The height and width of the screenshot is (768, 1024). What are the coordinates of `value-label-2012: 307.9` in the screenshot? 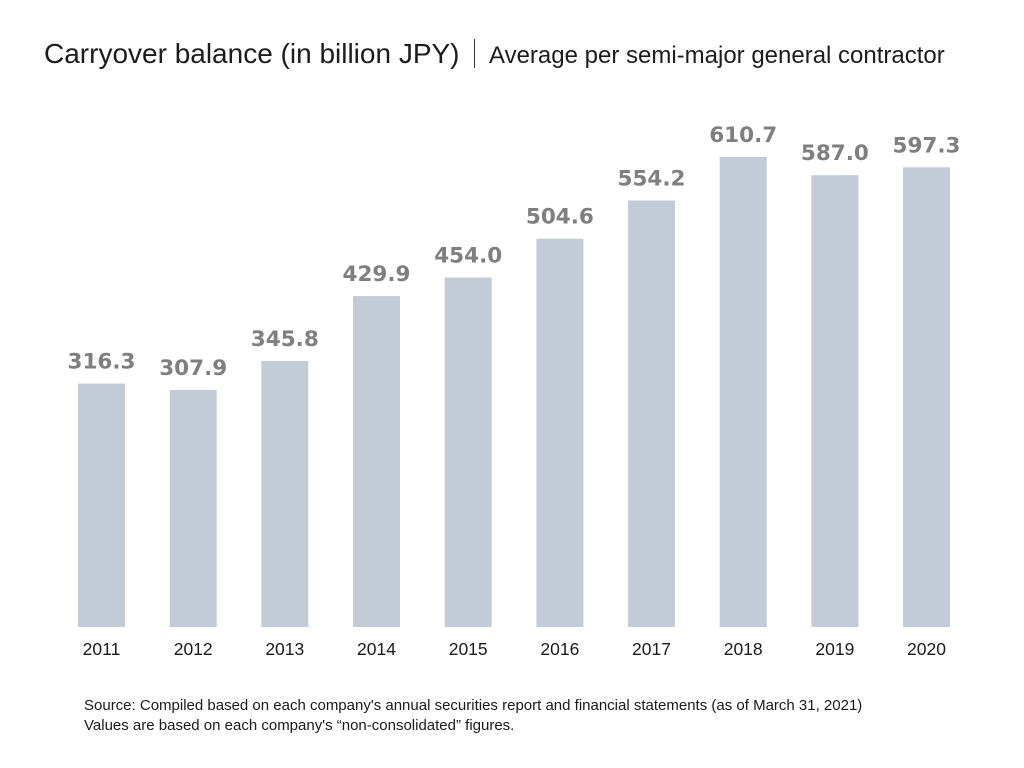 It's located at (193, 368).